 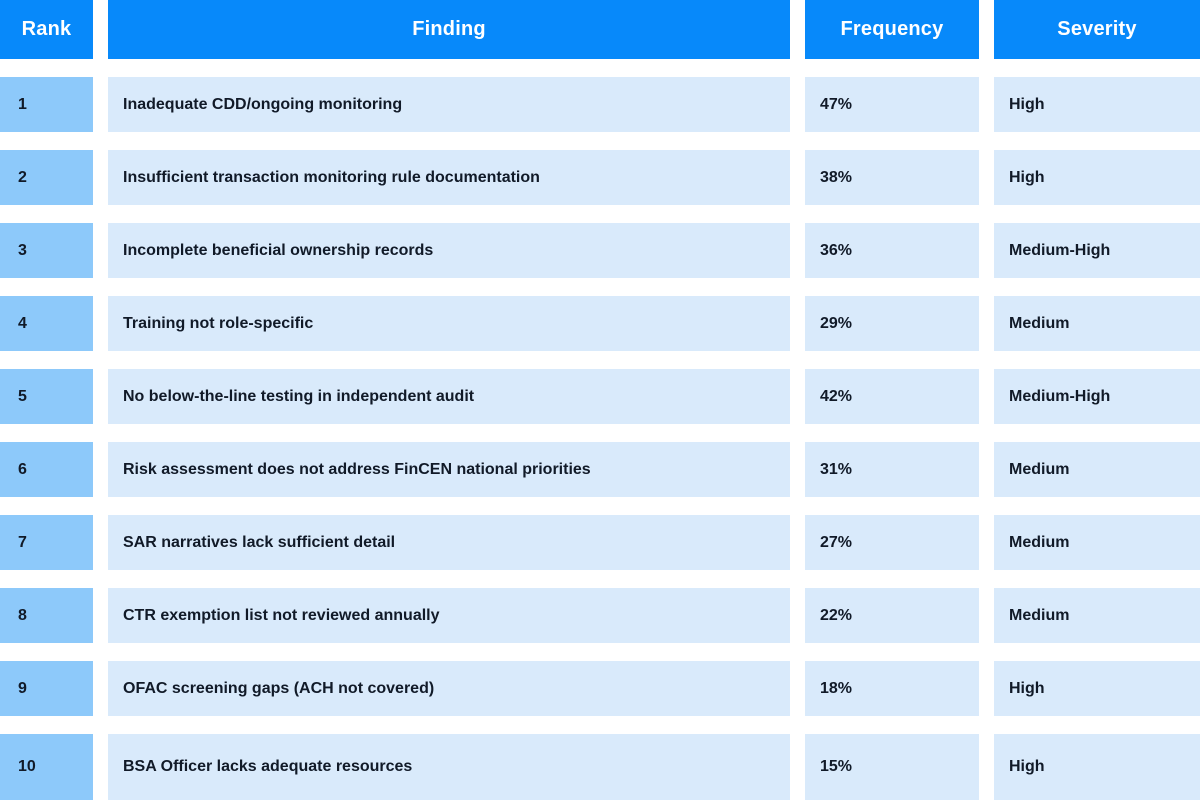 What do you see at coordinates (46, 688) in the screenshot?
I see `rank-cell: 9` at bounding box center [46, 688].